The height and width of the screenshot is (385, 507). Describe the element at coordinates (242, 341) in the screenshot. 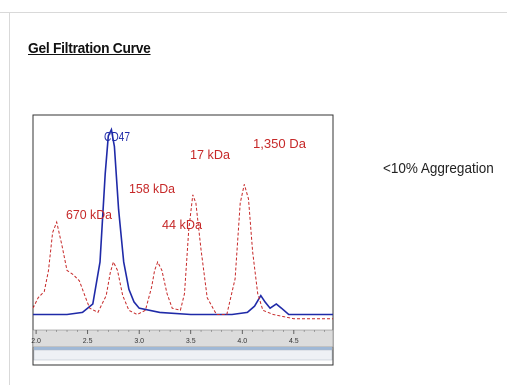

I see `x-tick-label: 4.0` at that location.